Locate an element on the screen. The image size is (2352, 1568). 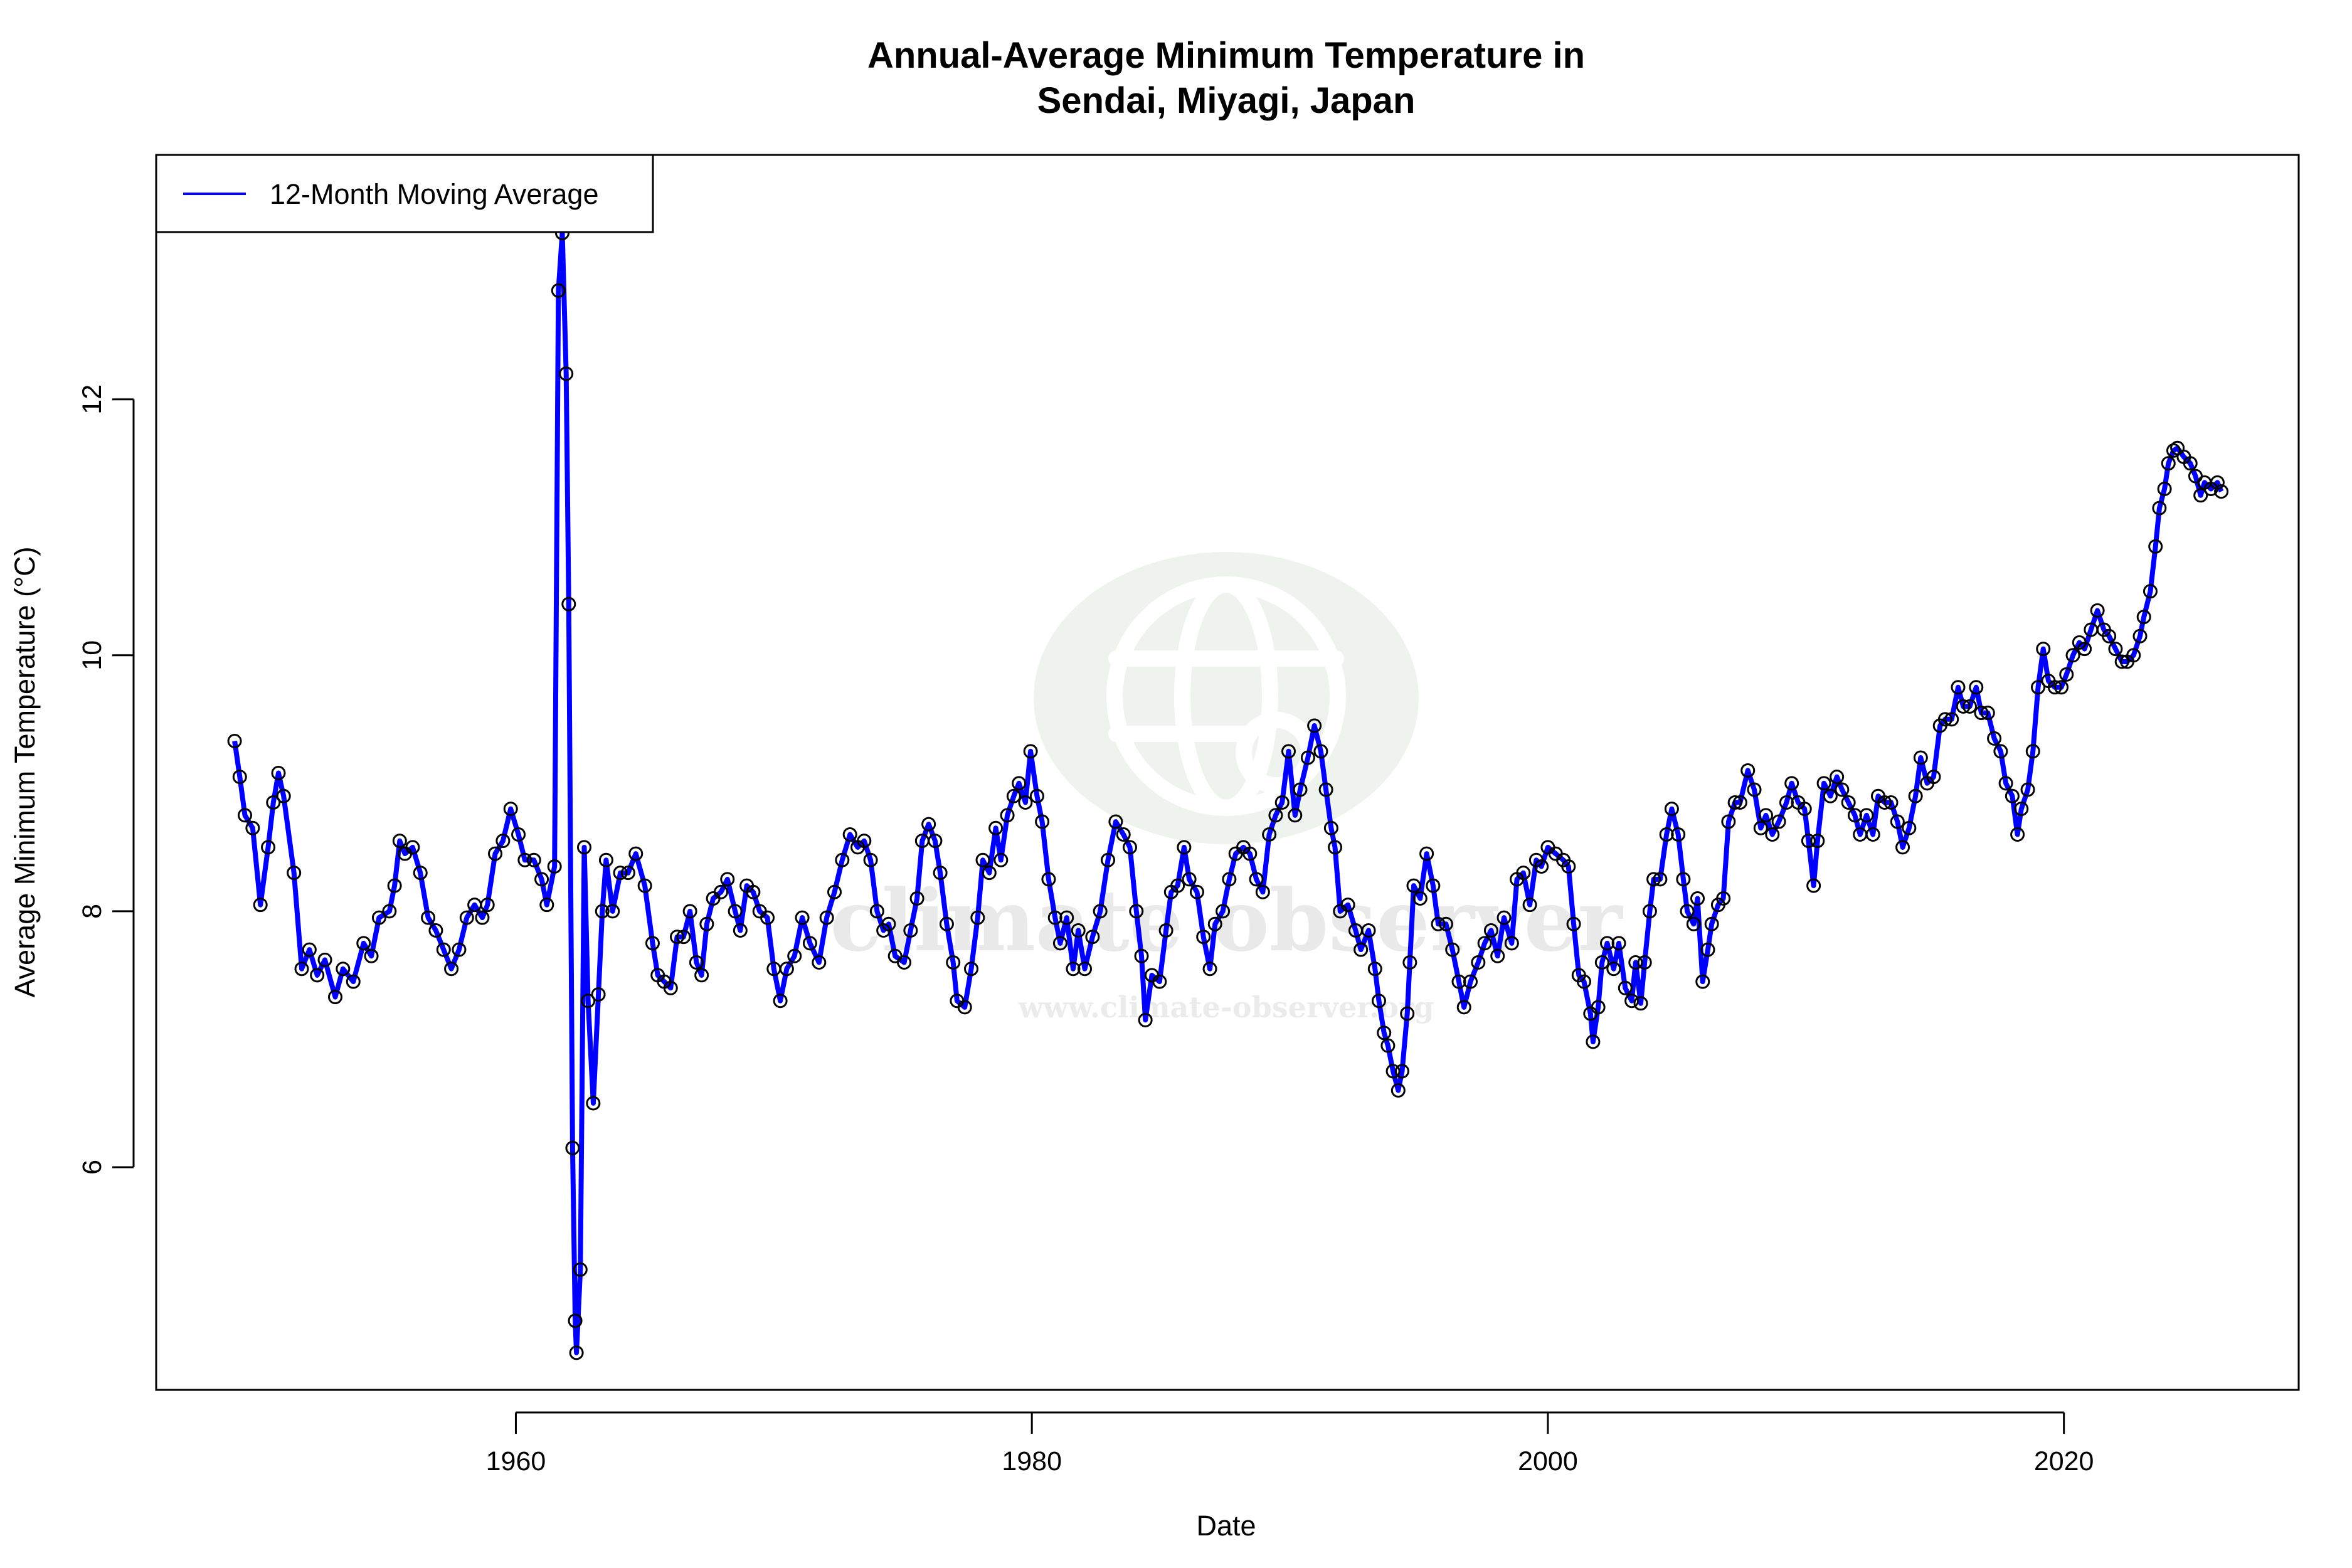
x-axis-label: Date is located at coordinates (1226, 1526).